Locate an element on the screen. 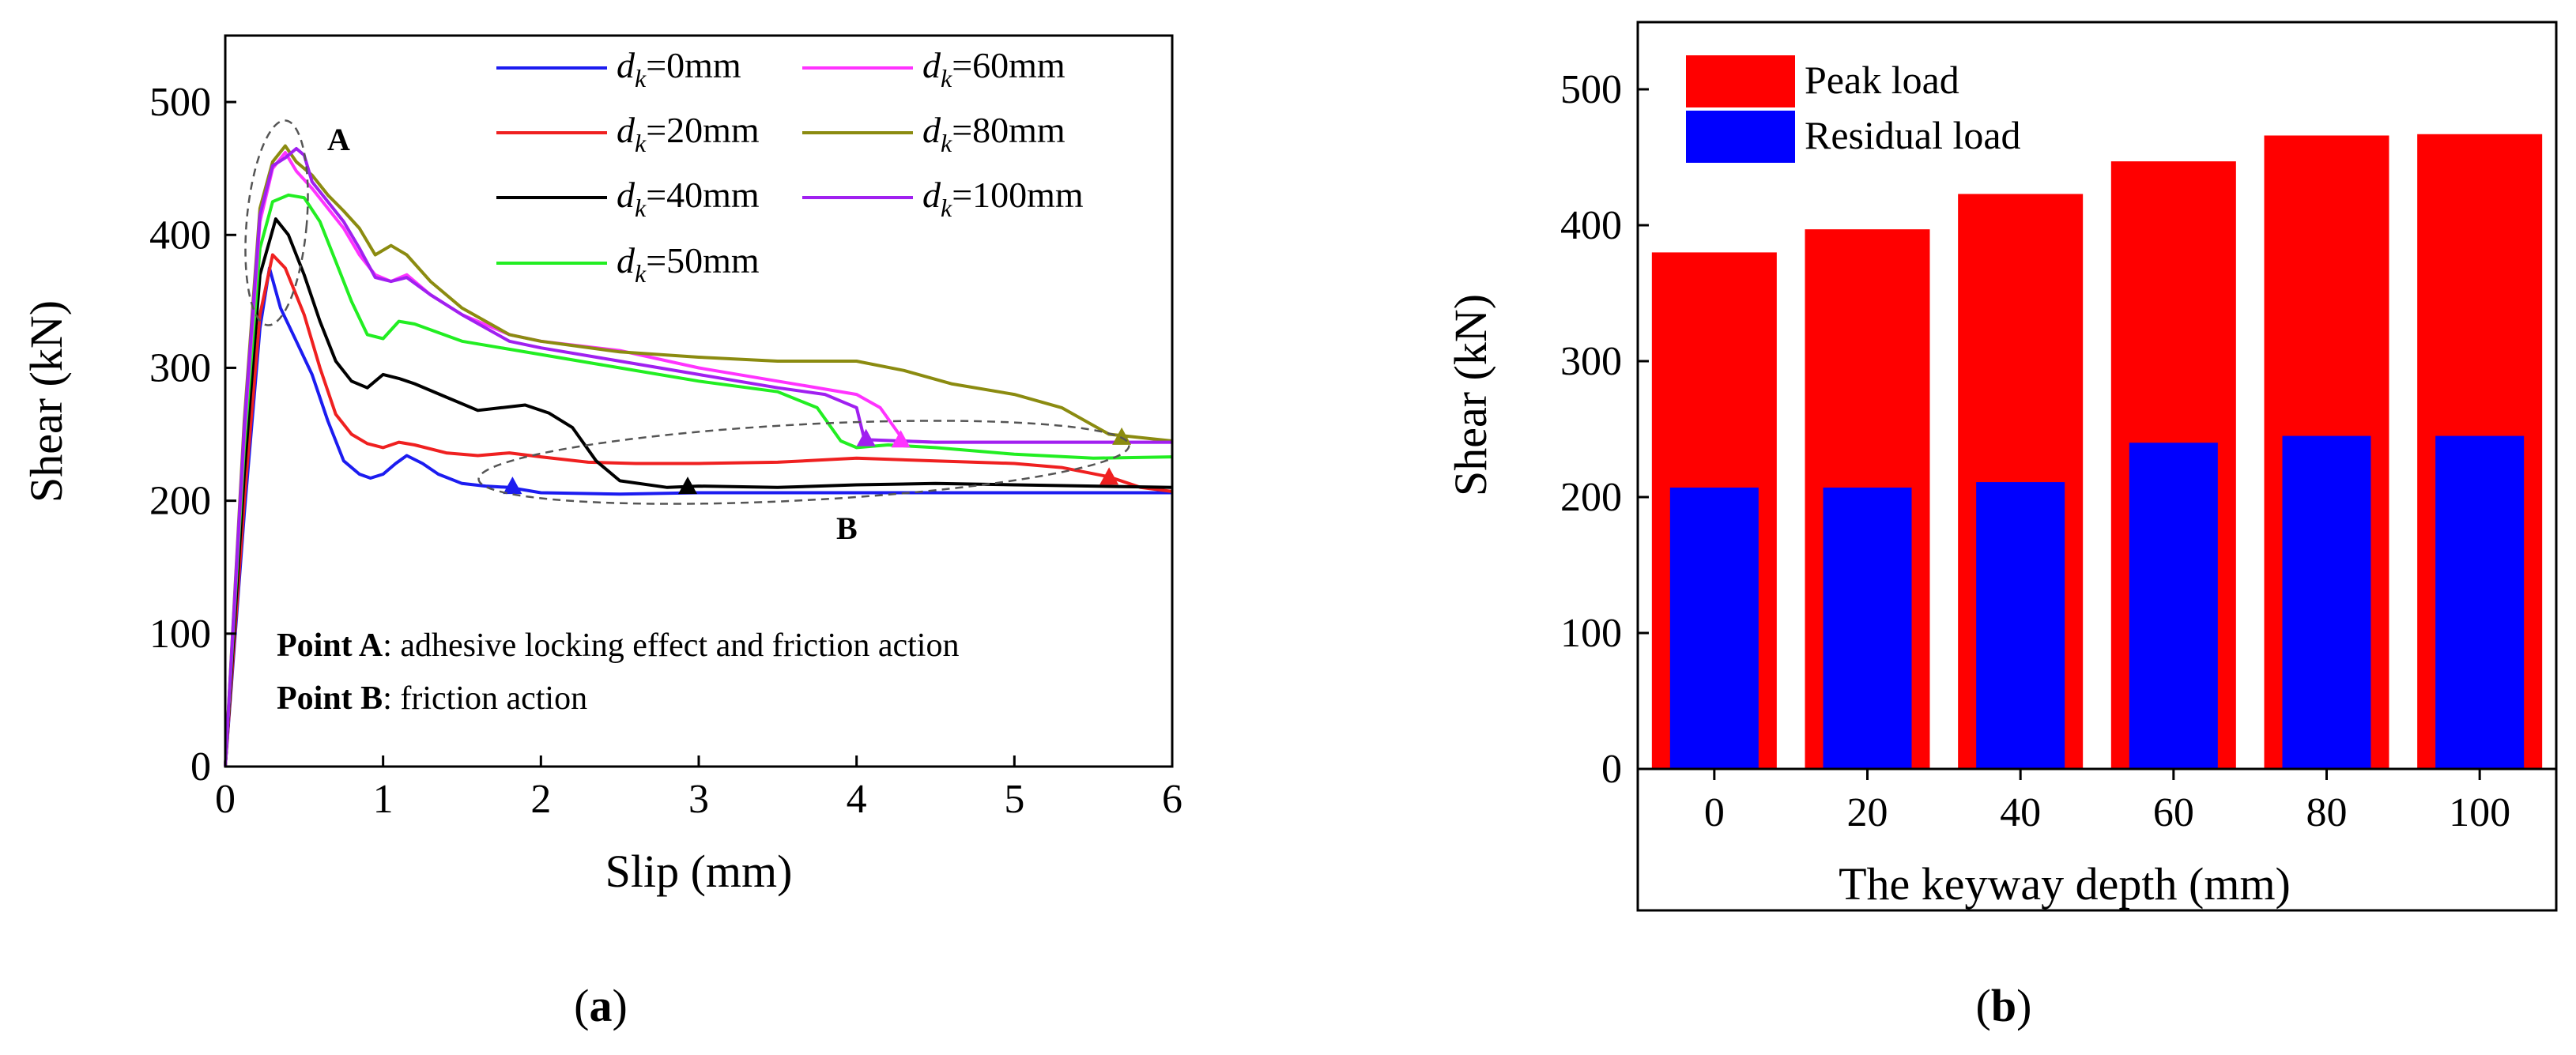 This screenshot has width=2576, height=1055. x-tick-label: 3 is located at coordinates (698, 800).